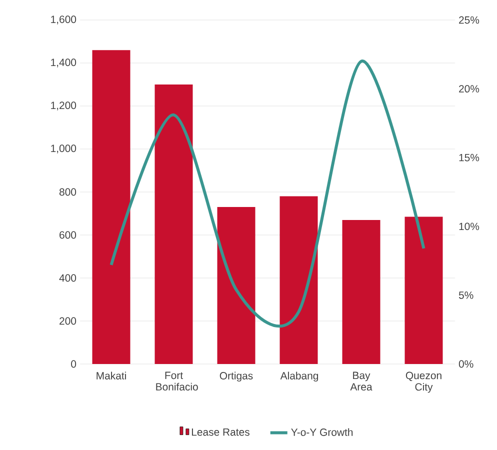 This screenshot has height=450, width=497. What do you see at coordinates (469, 20) in the screenshot?
I see `y2-tick-label: 25%` at bounding box center [469, 20].